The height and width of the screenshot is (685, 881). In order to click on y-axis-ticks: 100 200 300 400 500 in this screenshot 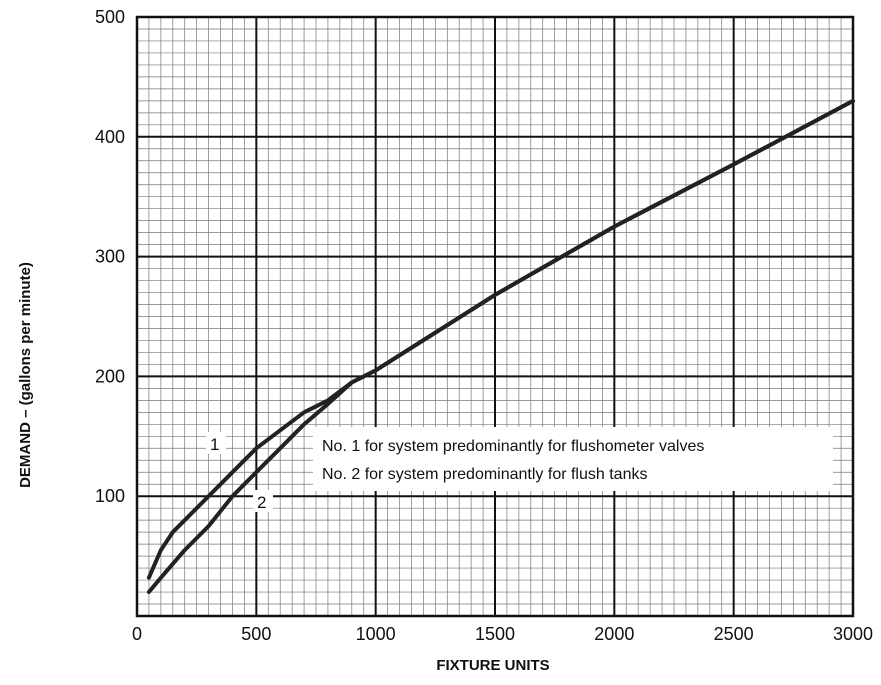, I will do `click(110, 256)`.